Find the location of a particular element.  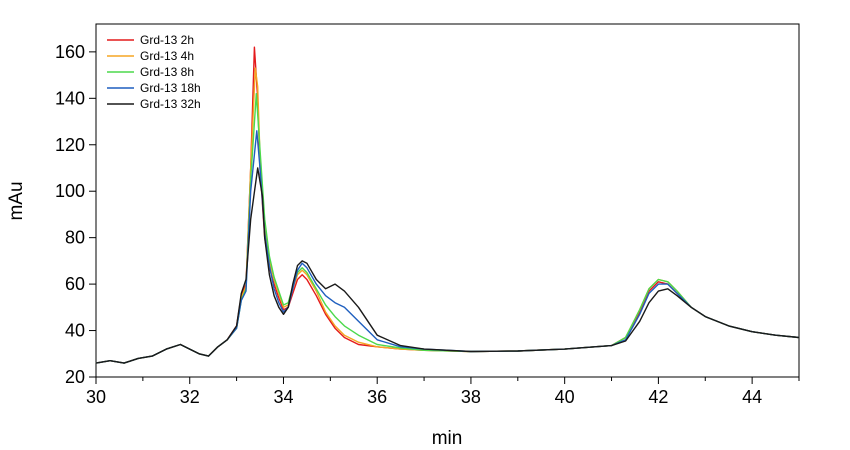

y-axis: 20 40 60 80 100 120 140 160 is located at coordinates (75, 214).